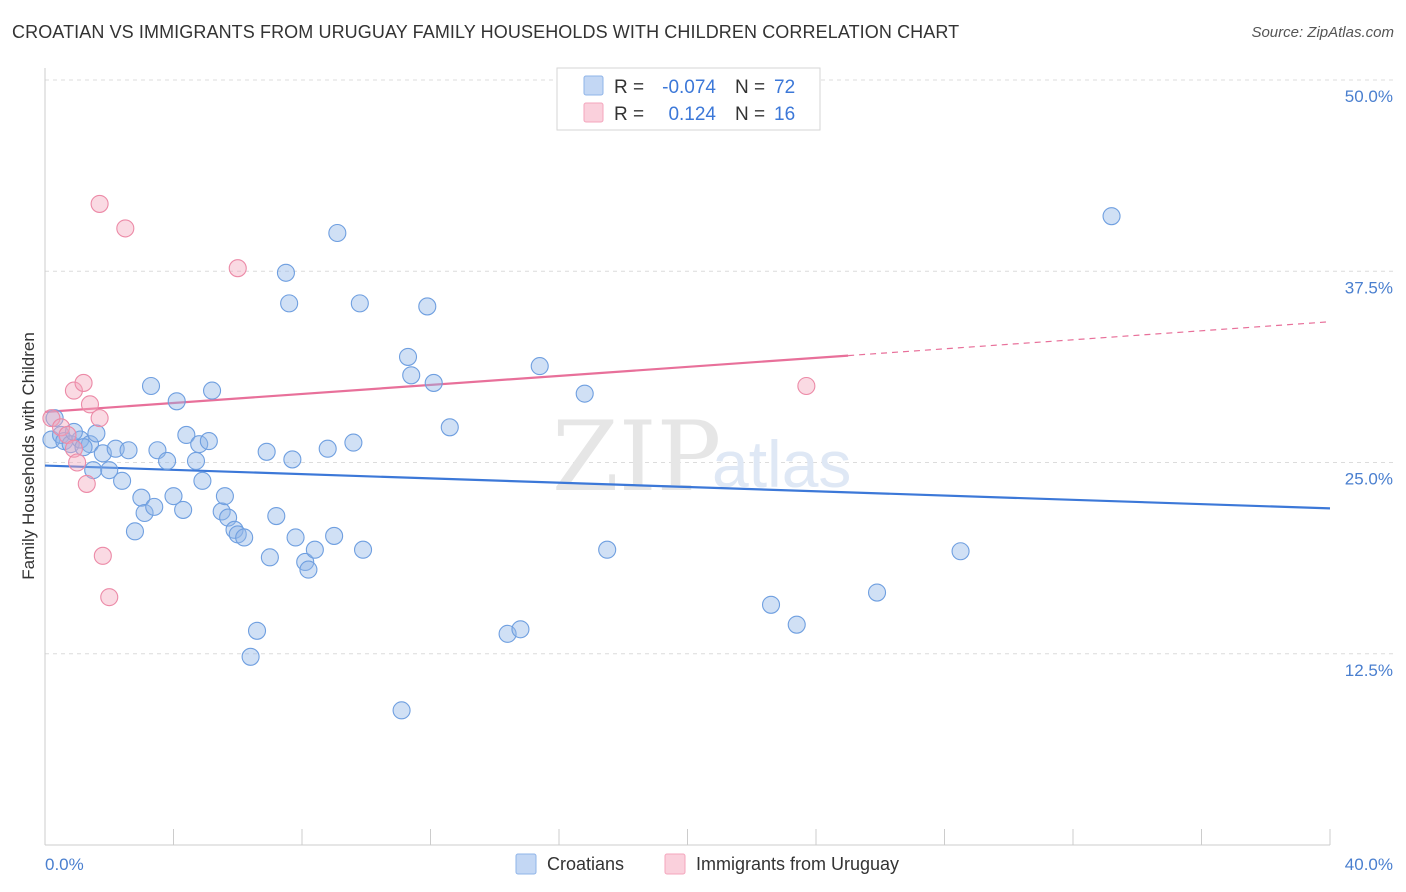 Image resolution: width=1406 pixels, height=892 pixels. What do you see at coordinates (593, 112) in the screenshot?
I see `legend-swatch-uruguay` at bounding box center [593, 112].